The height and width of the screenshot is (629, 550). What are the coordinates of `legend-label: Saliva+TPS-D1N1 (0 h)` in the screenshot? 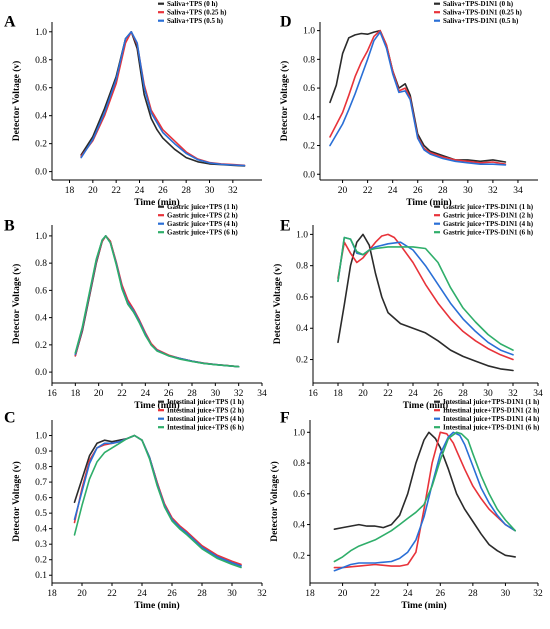 It's located at (478, 4).